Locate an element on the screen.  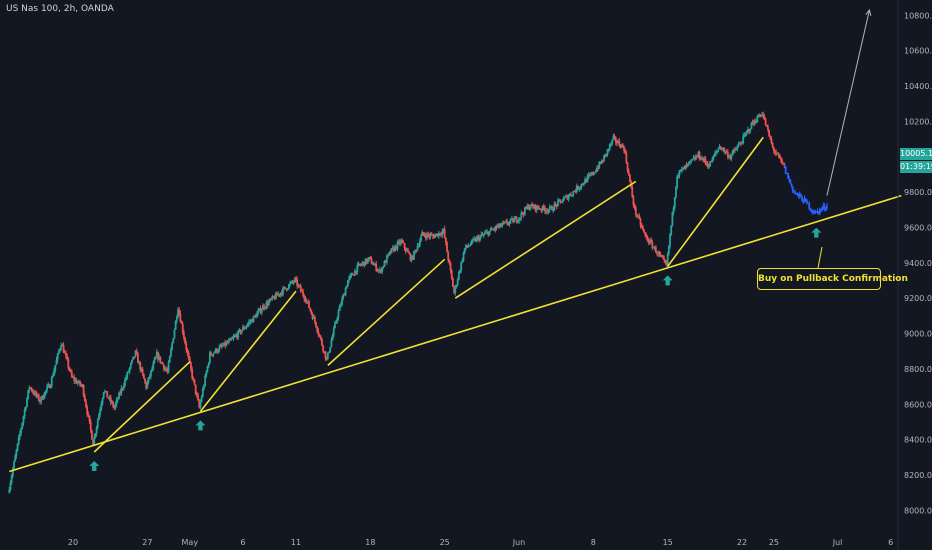
x-tick-label: 6 is located at coordinates (242, 542).